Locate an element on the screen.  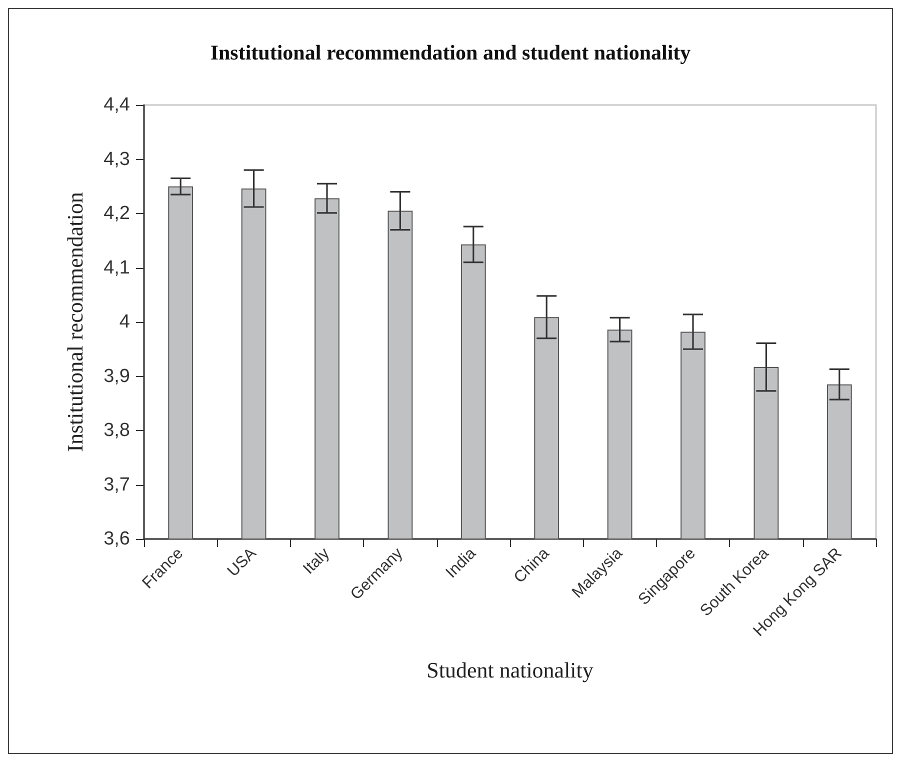
y-tick-label: 3,6 is located at coordinates (117, 539).